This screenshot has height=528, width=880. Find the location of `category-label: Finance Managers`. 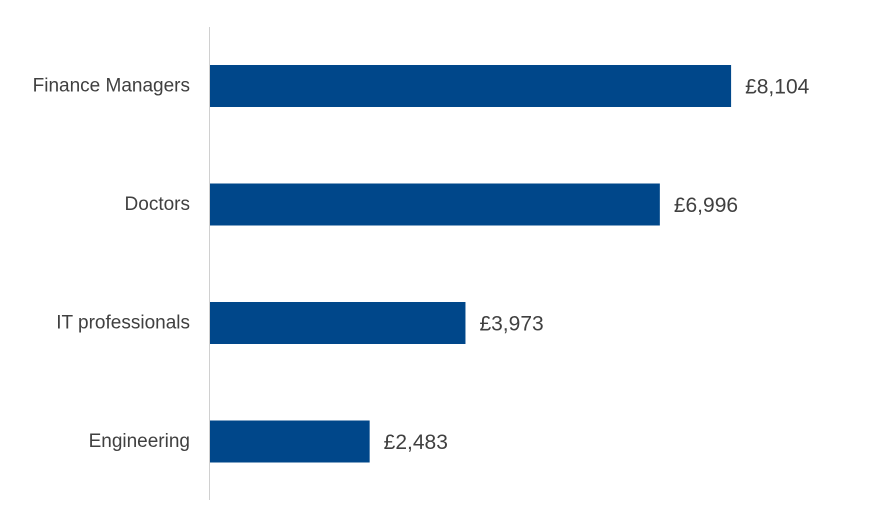

category-label: Finance Managers is located at coordinates (111, 86).